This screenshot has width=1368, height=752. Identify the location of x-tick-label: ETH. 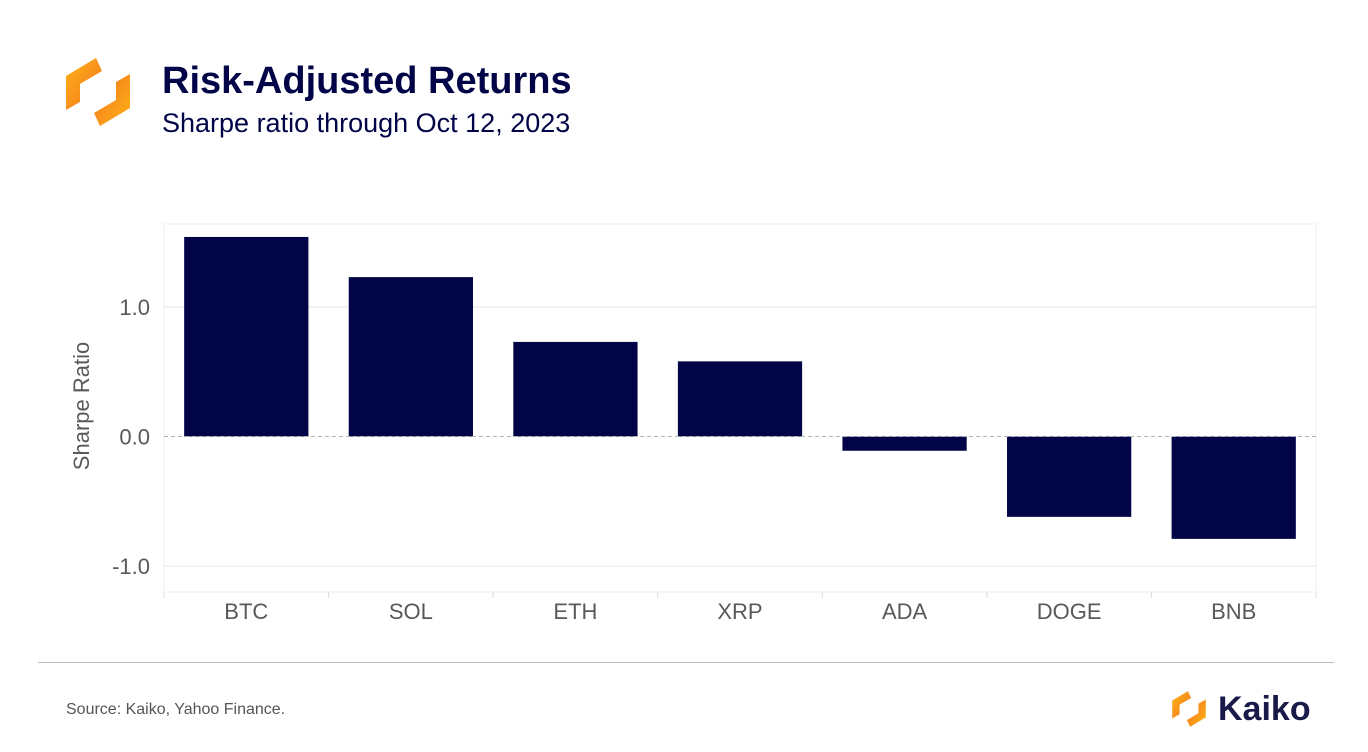
(575, 611).